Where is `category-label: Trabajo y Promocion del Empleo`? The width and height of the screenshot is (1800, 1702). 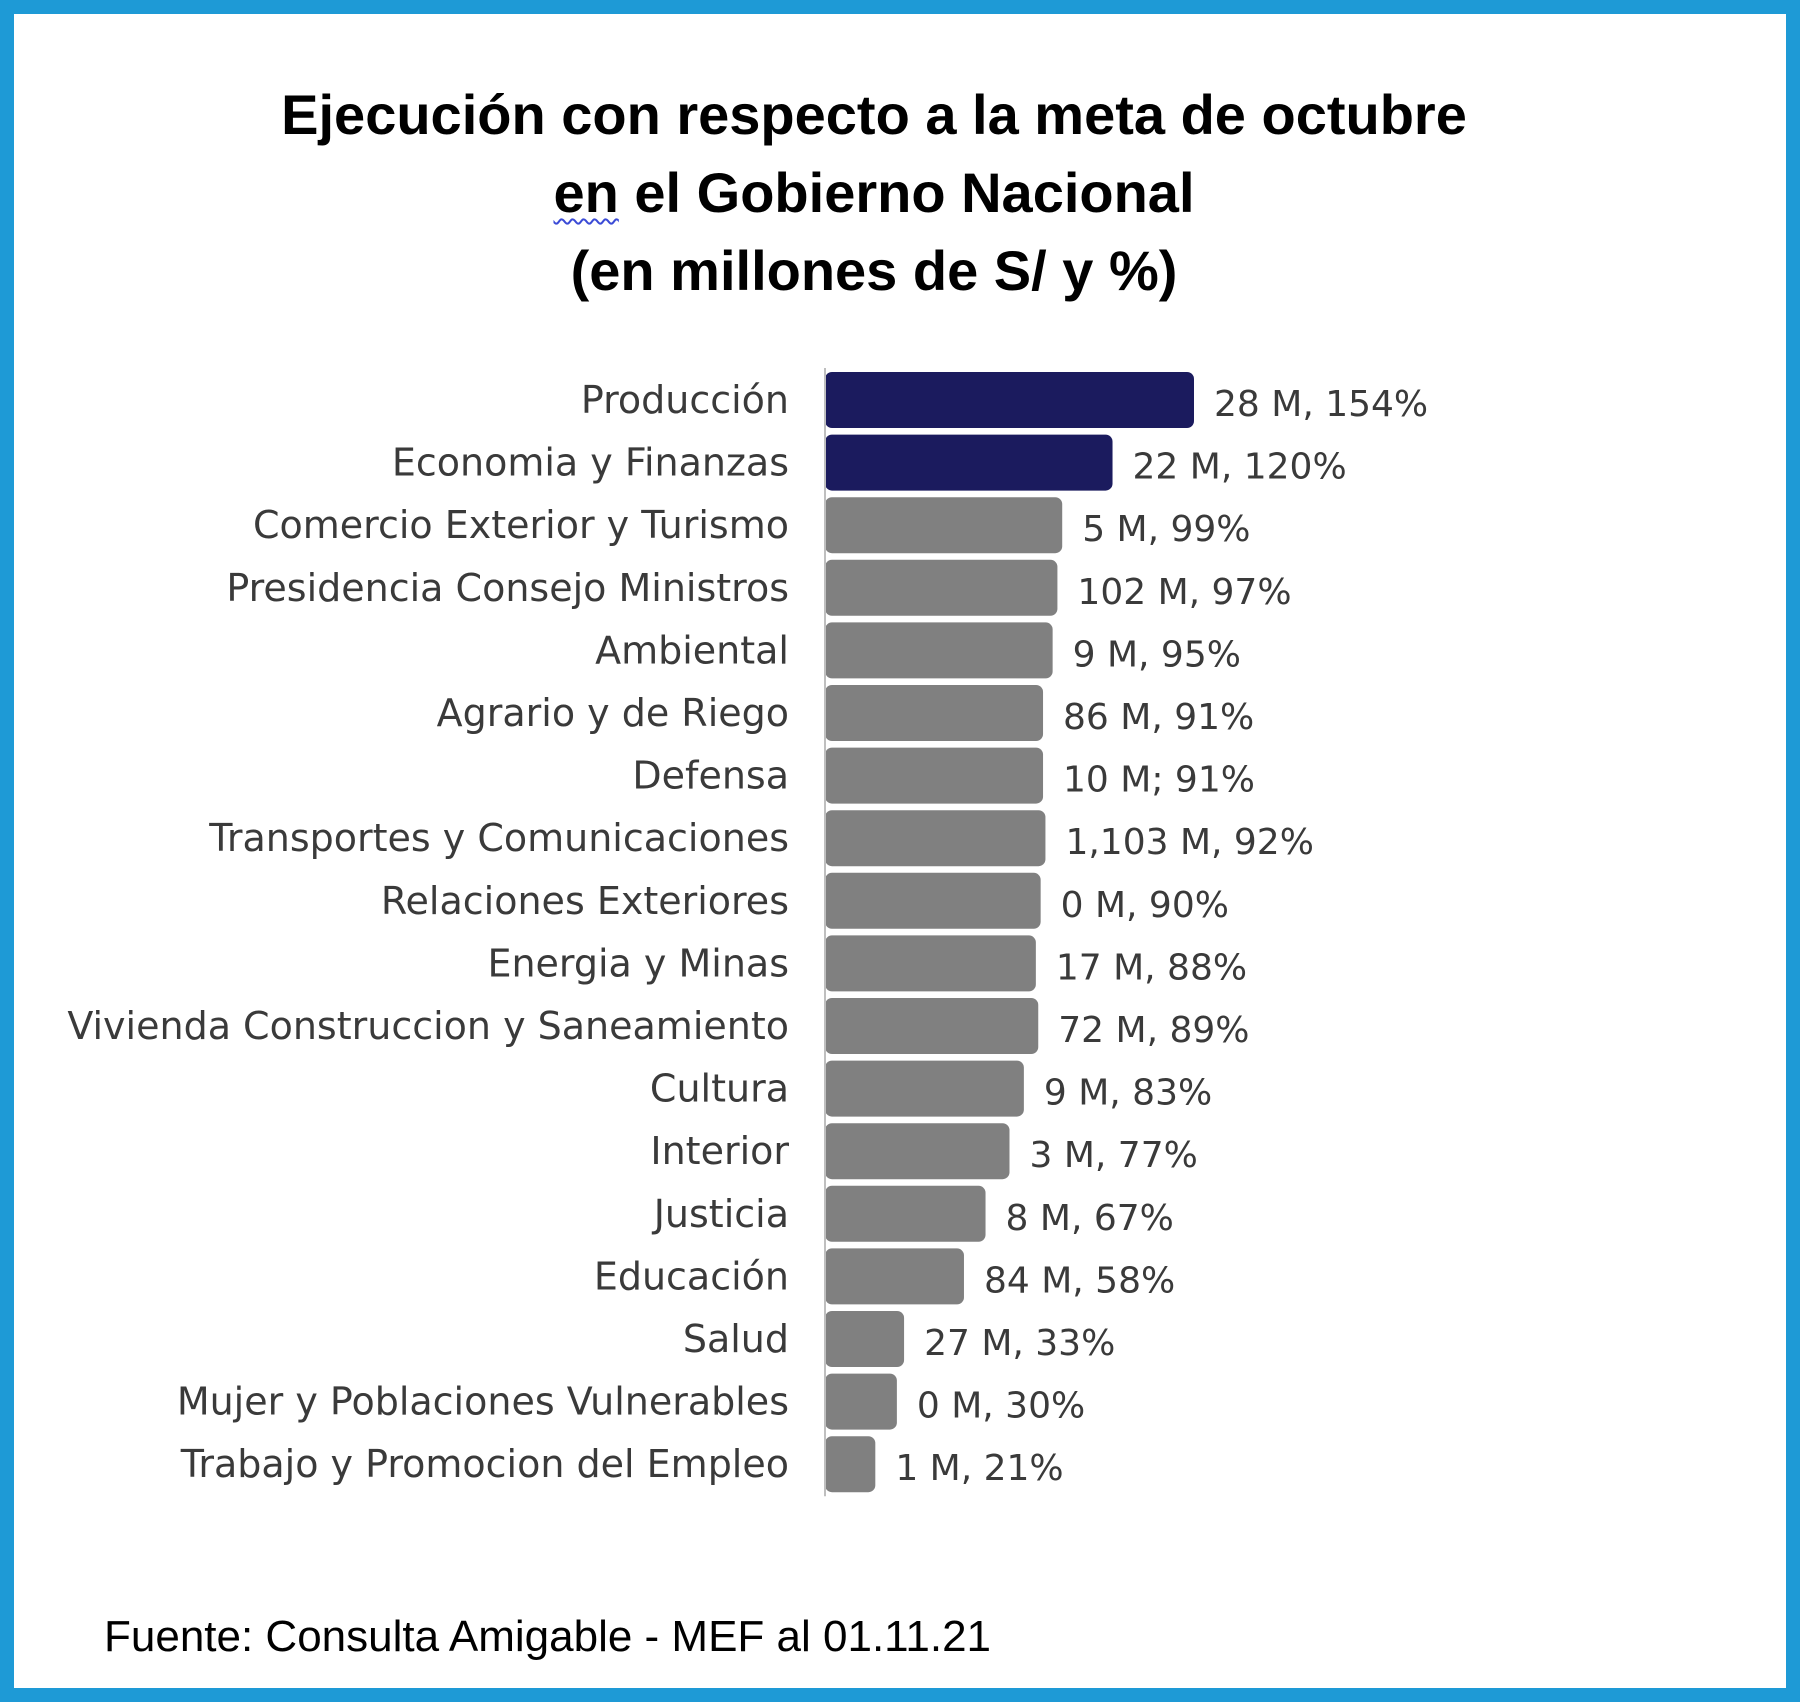 category-label: Trabajo y Promocion del Empleo is located at coordinates (484, 1464).